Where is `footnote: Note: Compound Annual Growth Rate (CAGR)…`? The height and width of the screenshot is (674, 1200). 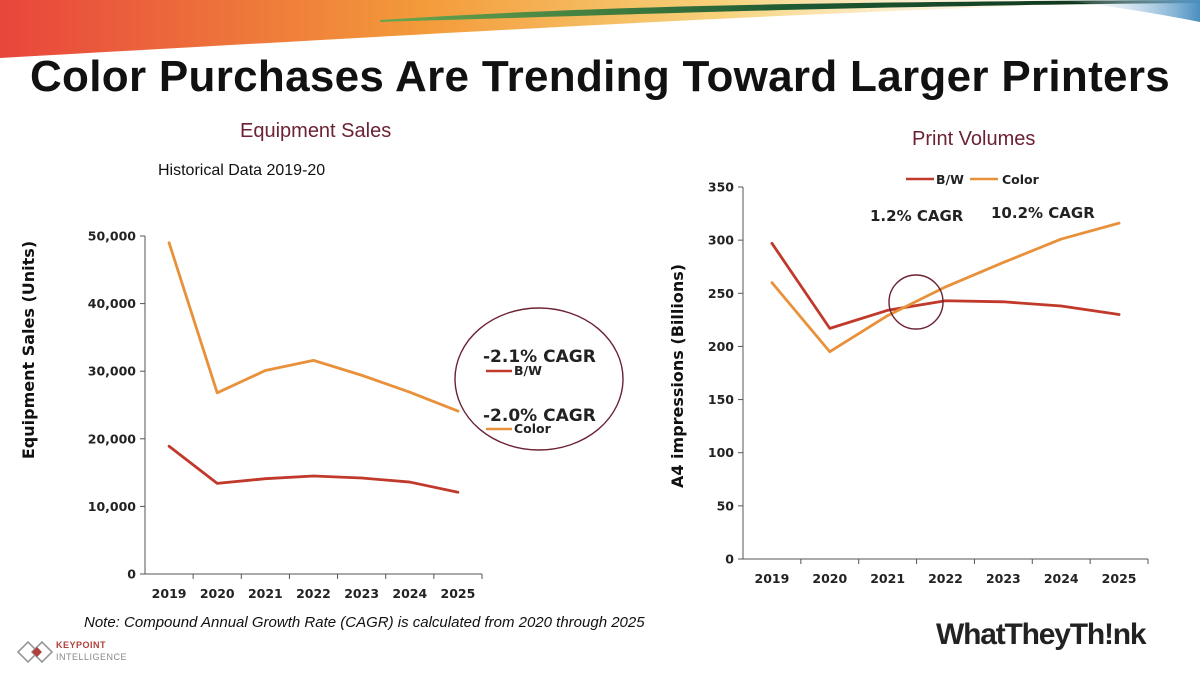 footnote: Note: Compound Annual Growth Rate (CAGR)… is located at coordinates (364, 622).